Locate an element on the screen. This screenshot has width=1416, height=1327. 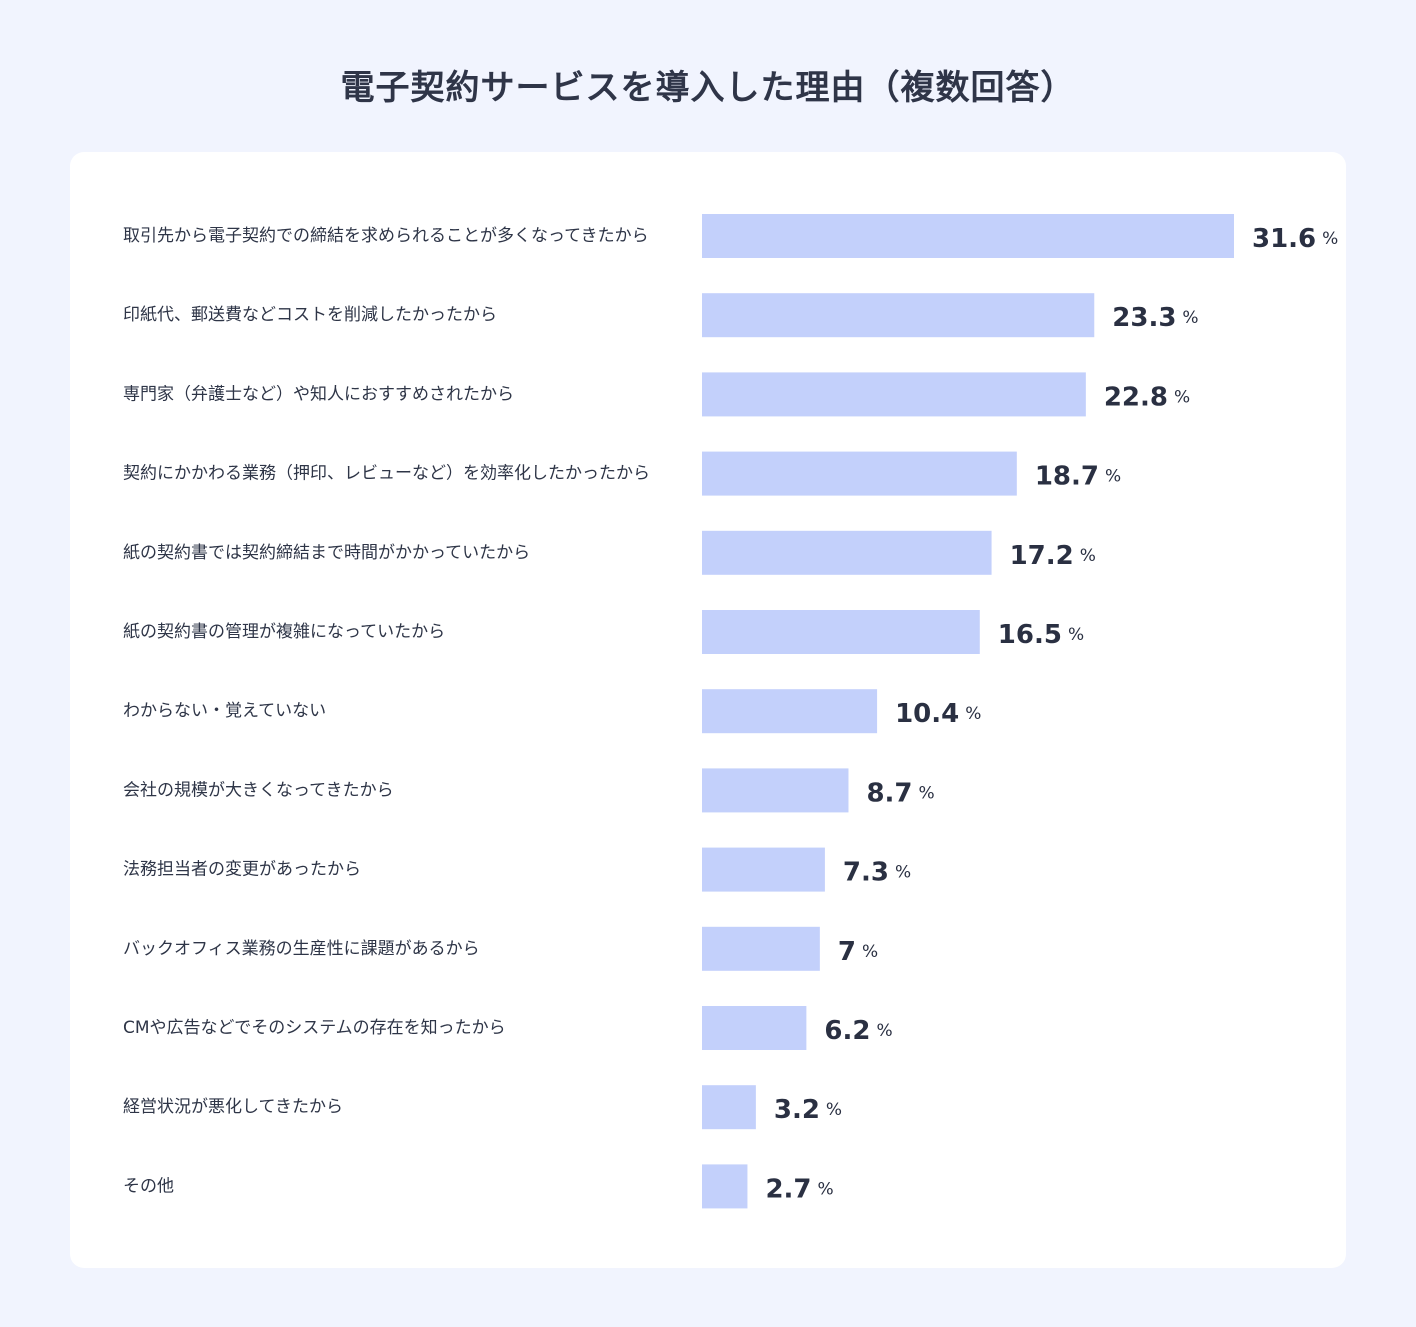
value-number: 7 is located at coordinates (847, 951).